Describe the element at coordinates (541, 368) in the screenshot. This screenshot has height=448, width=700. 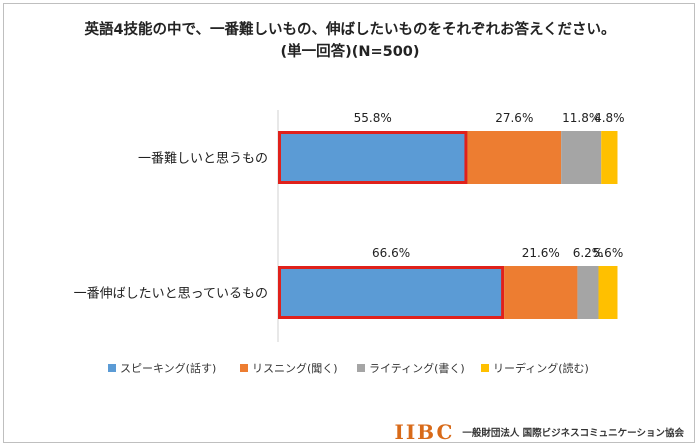
I see `legend-label: リーディング(読む)` at that location.